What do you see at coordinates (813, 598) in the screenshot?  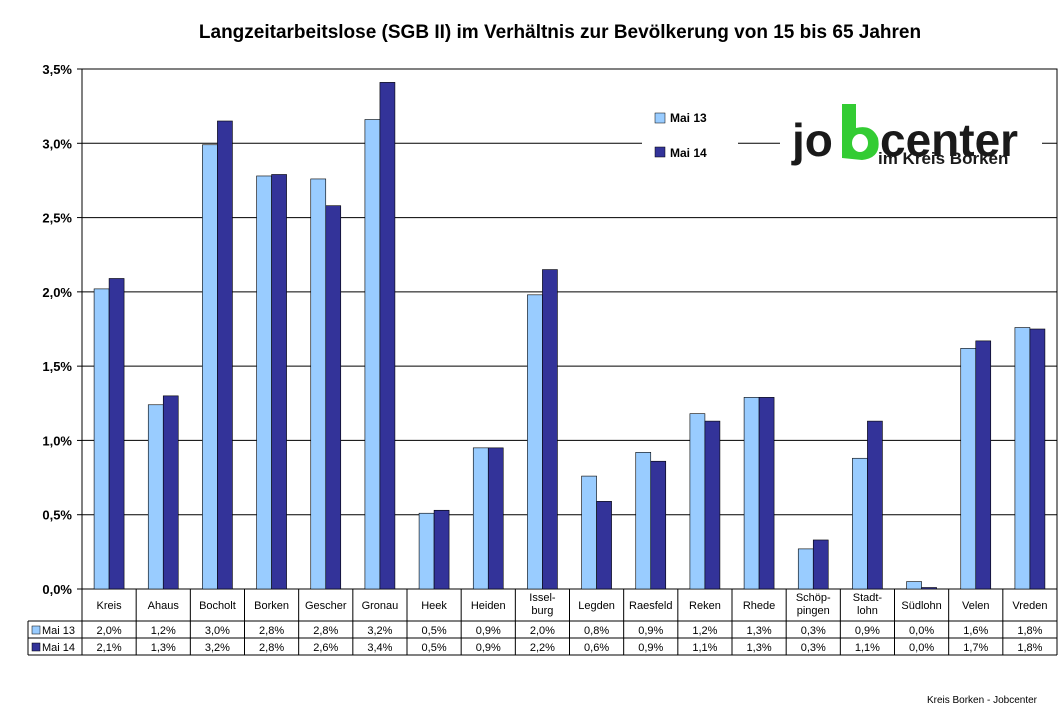 I see `x-tick-label: Schöp-` at bounding box center [813, 598].